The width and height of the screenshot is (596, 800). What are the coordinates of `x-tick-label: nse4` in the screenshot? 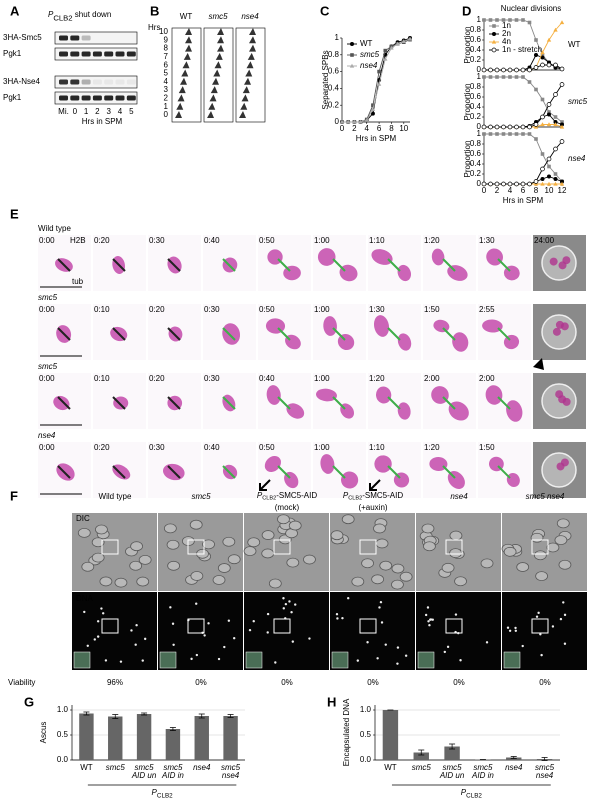 It's located at (231, 775).